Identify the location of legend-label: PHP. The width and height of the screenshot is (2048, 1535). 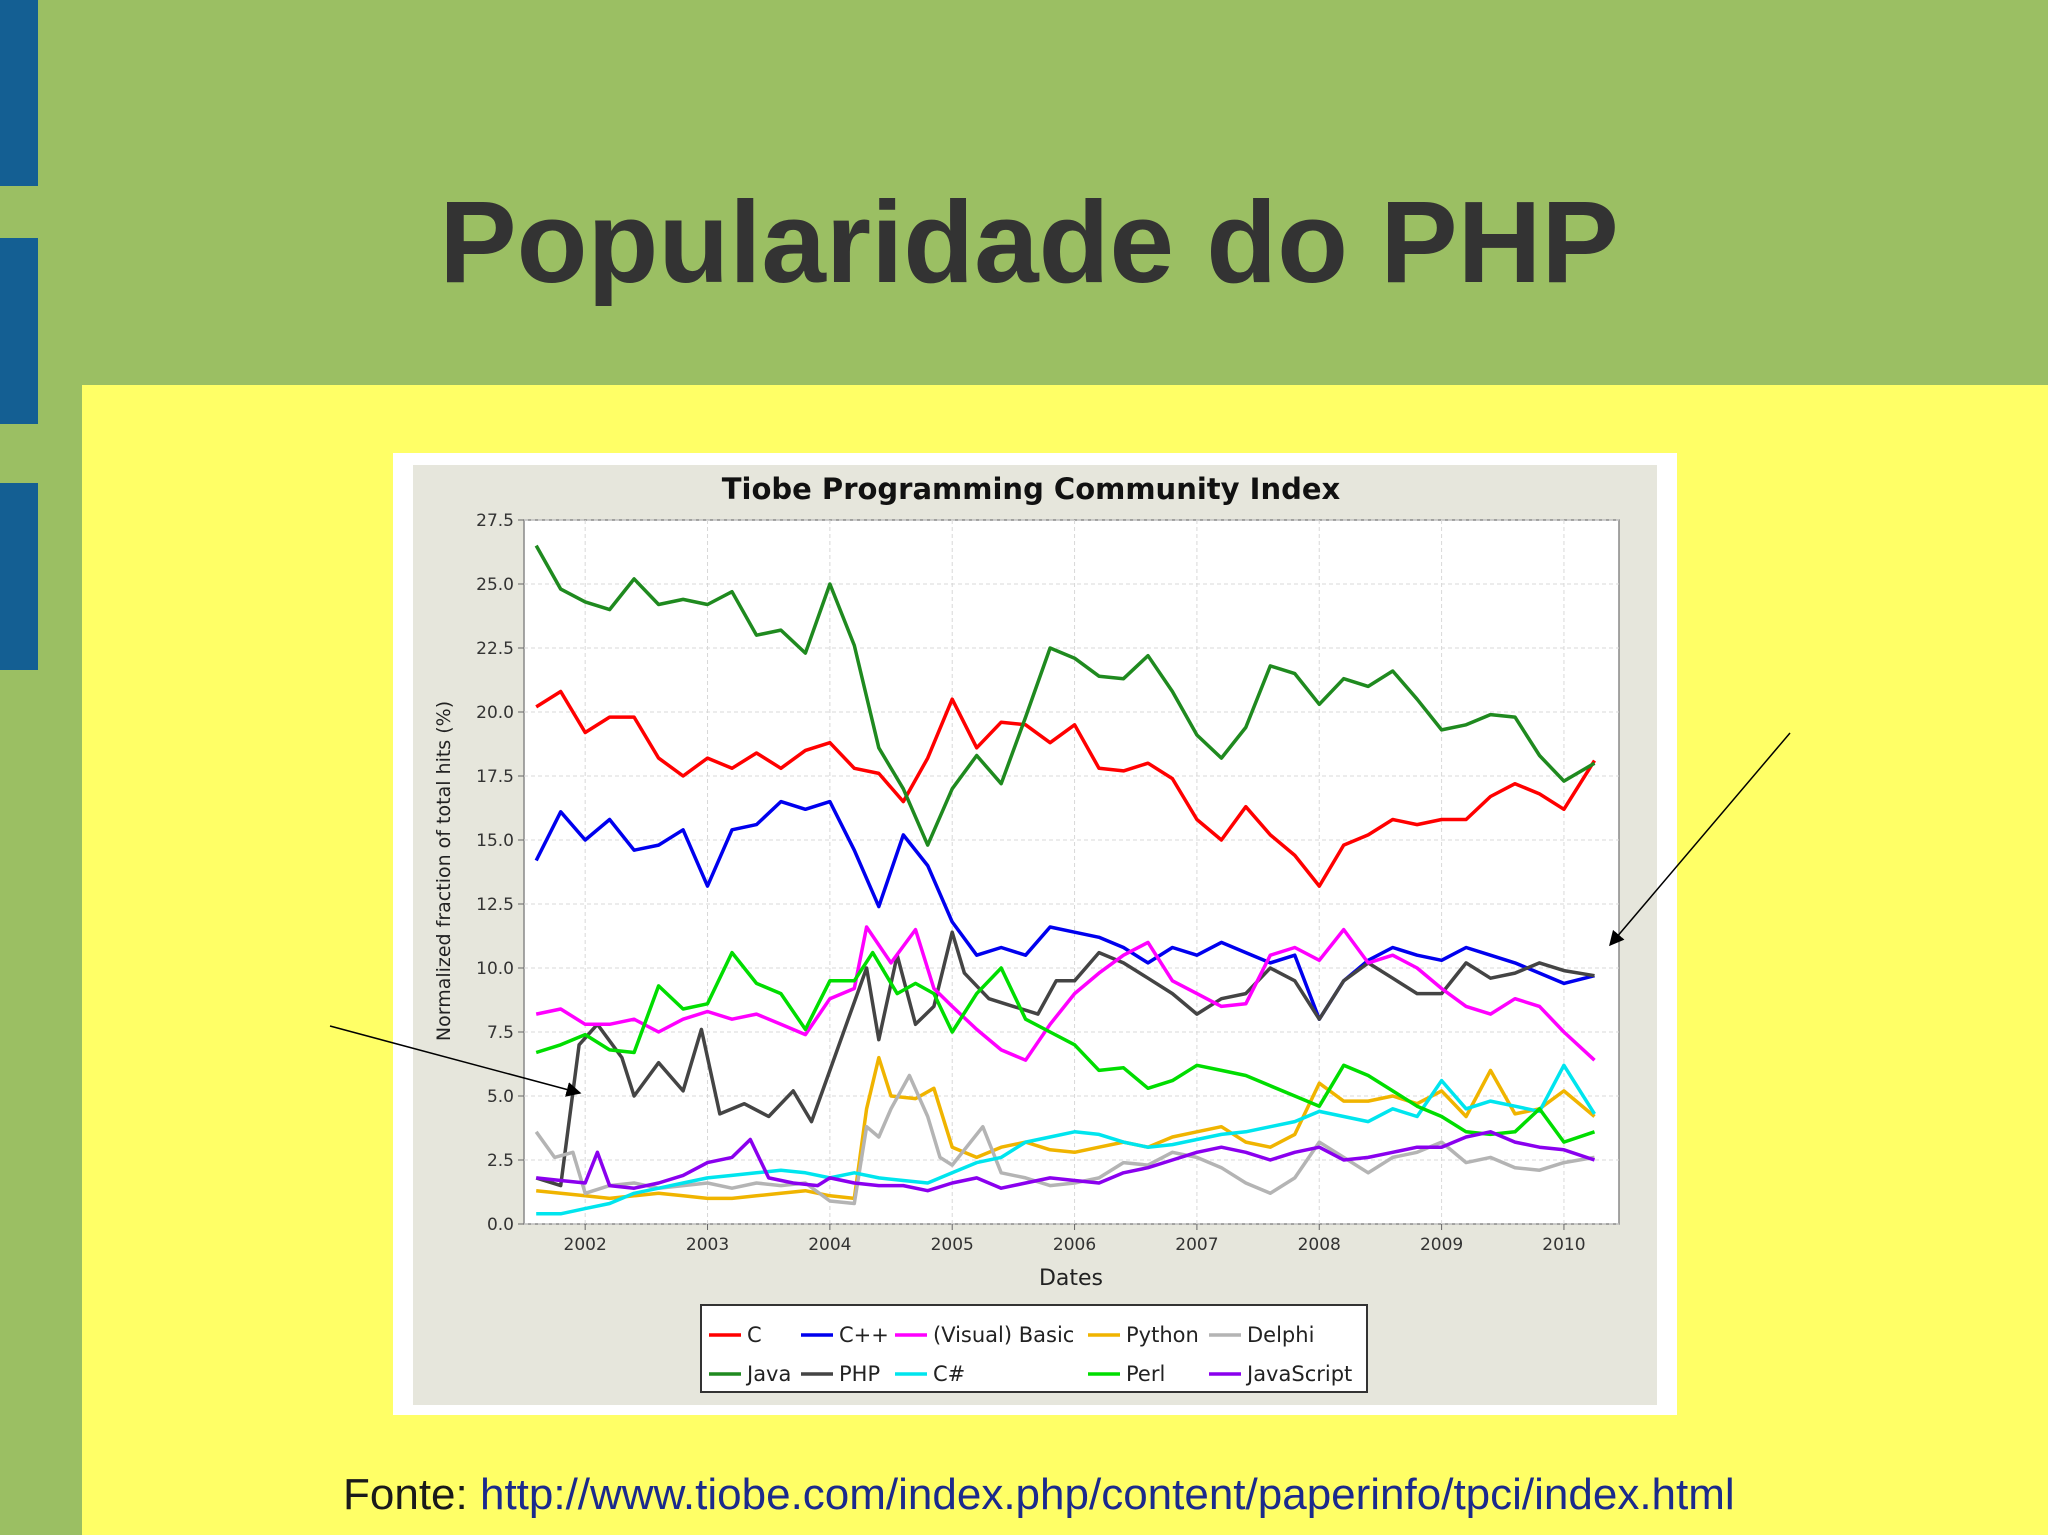
(859, 1374).